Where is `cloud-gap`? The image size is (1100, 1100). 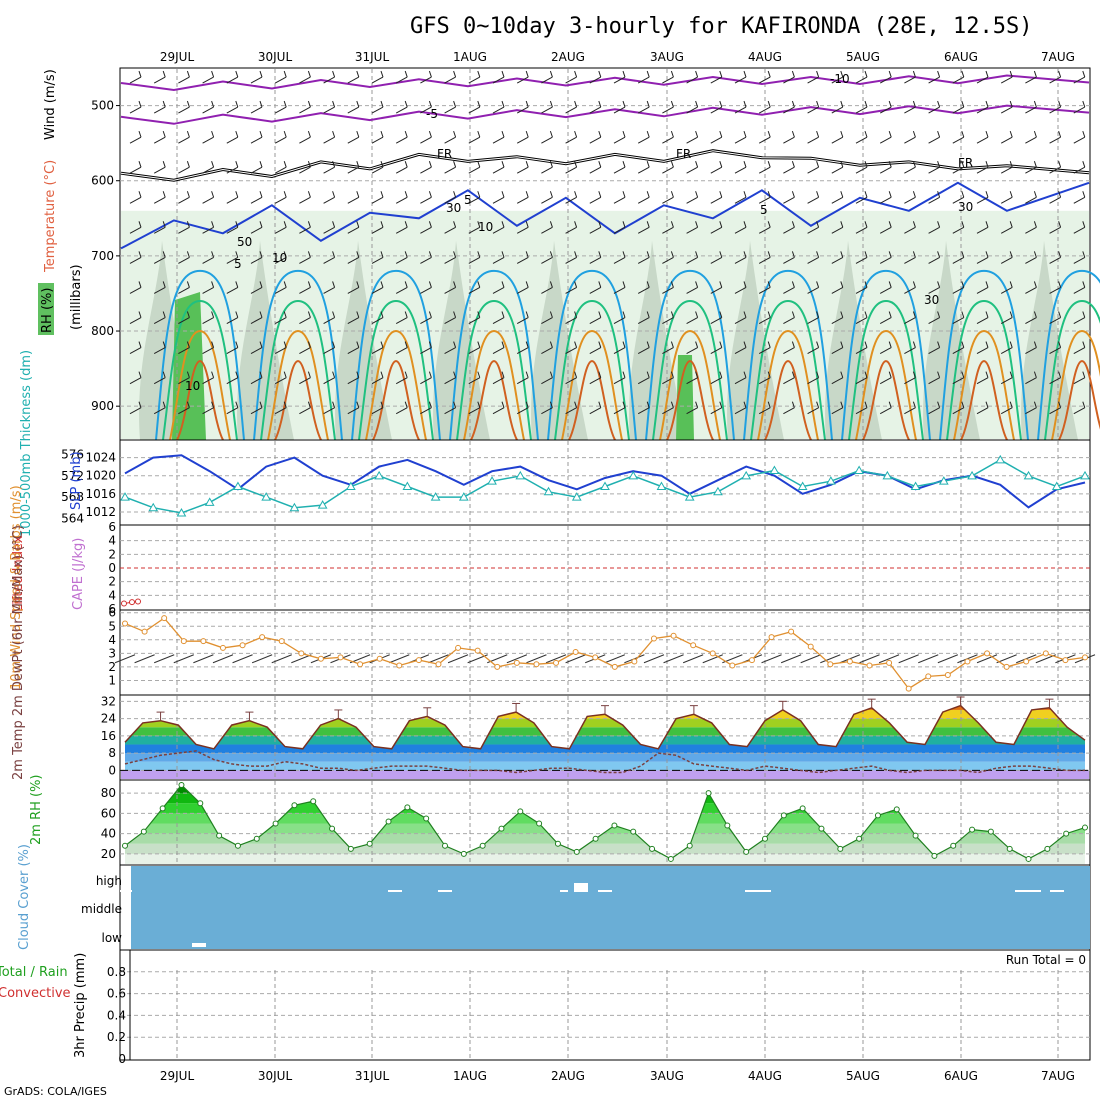 cloud-gap is located at coordinates (758, 891).